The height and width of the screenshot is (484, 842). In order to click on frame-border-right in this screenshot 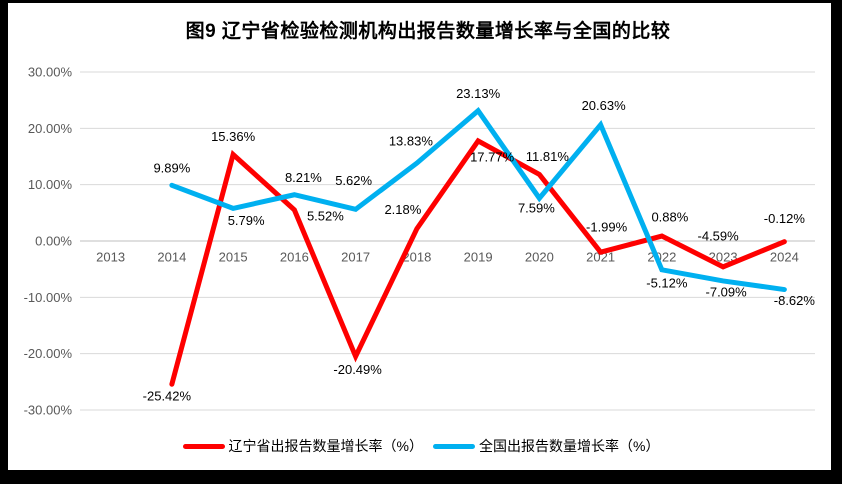, I will do `click(836, 242)`.